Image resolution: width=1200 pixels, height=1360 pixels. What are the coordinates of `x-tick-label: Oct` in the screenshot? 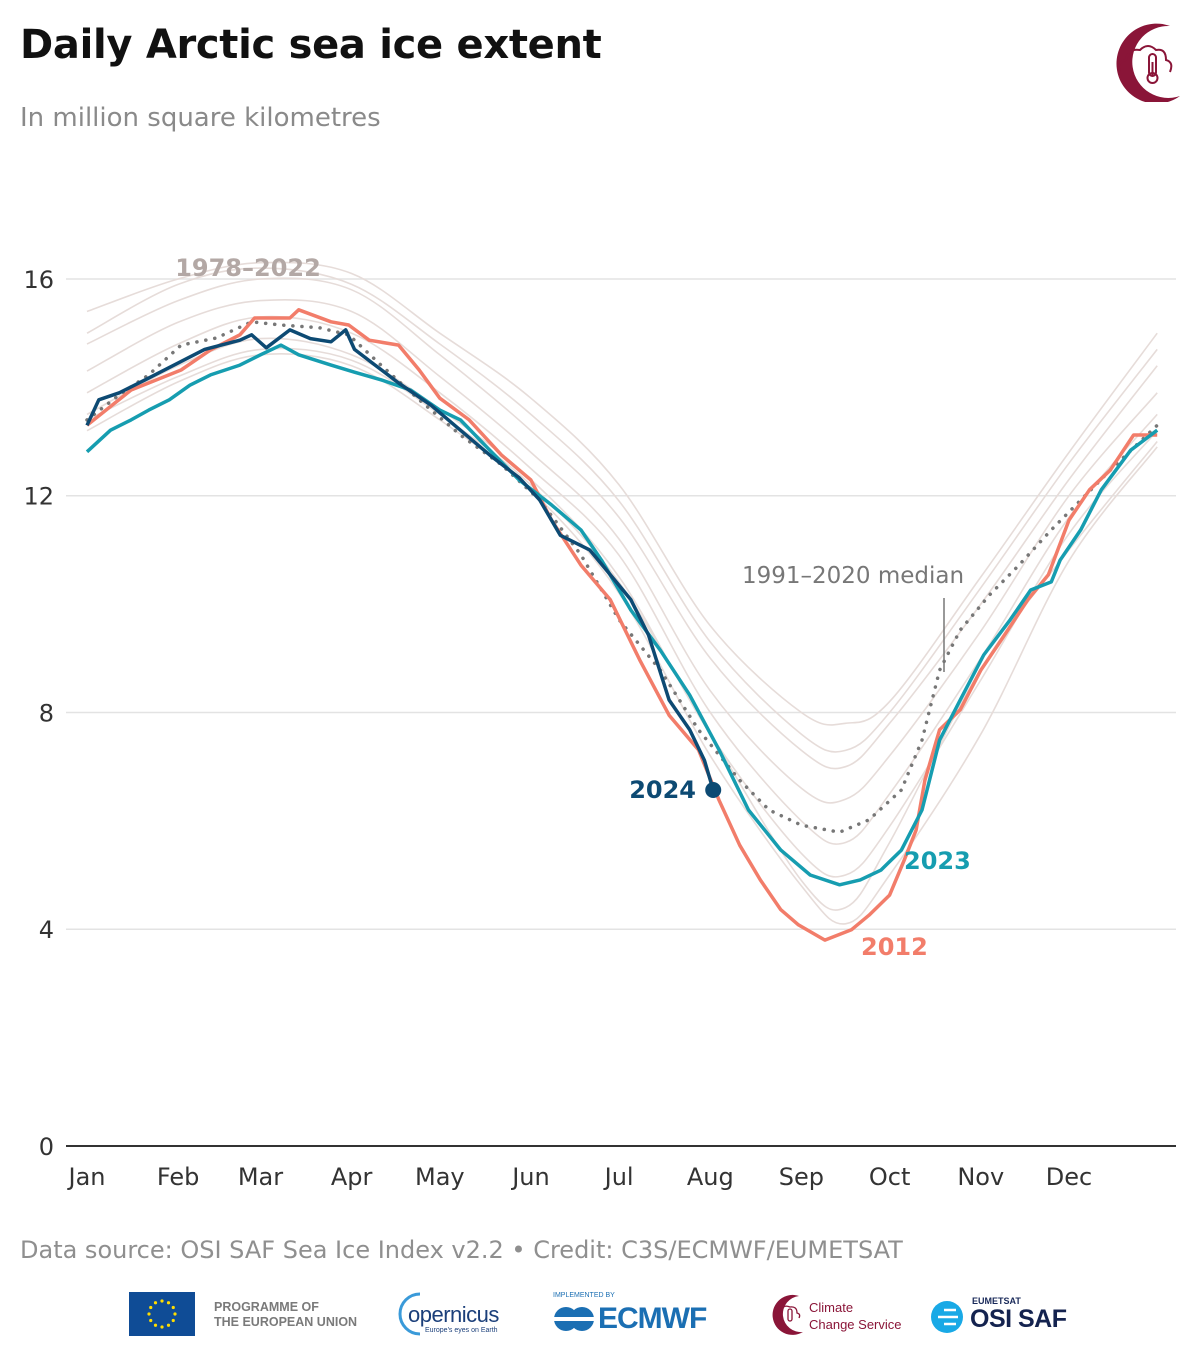 It's located at (890, 1177).